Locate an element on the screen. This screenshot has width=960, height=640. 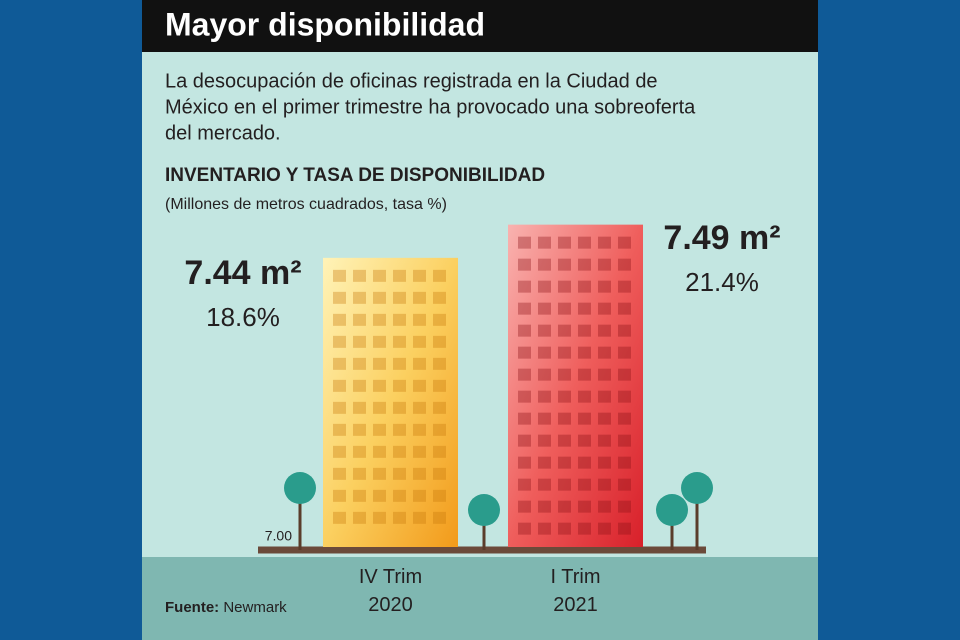
title-bar is located at coordinates (480, 26).